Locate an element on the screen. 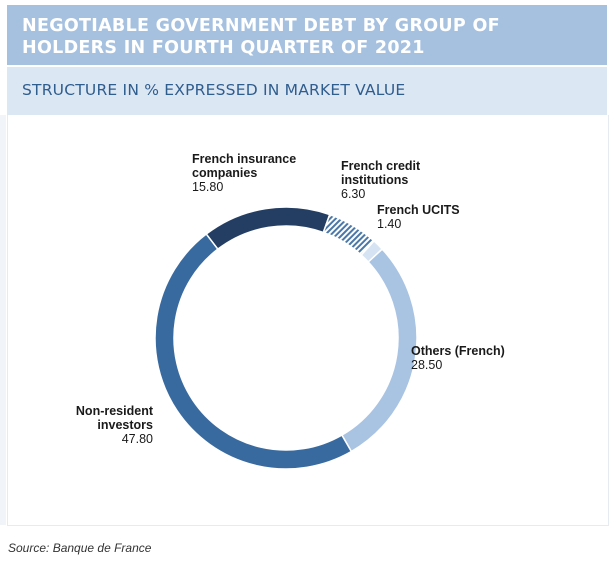 The height and width of the screenshot is (571, 611). subtitle-bar: STRUCTURE IN % EXPRESSED IN MARKET VALUE is located at coordinates (307, 91).